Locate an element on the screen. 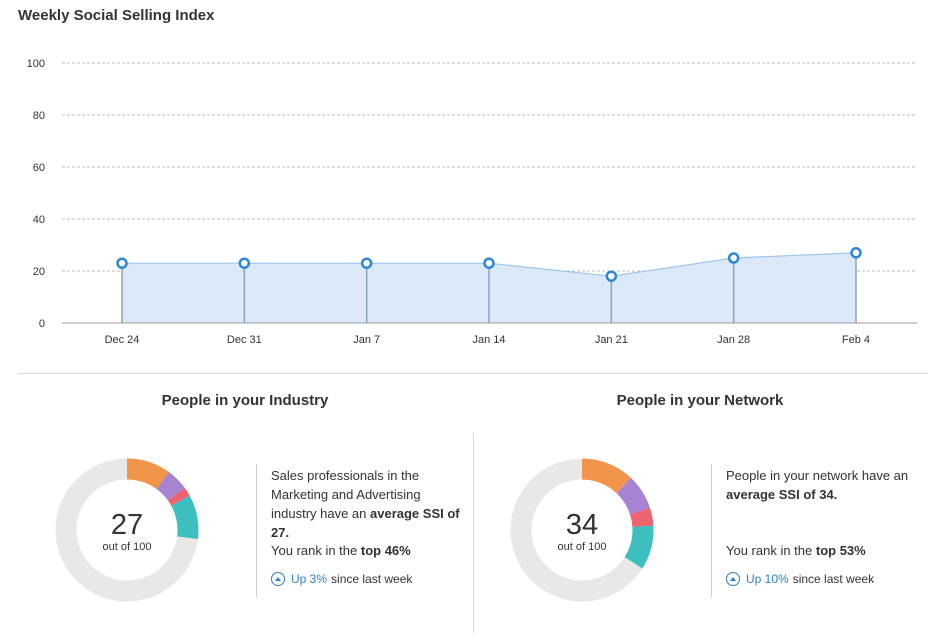  x-tick-label: Jan 14 is located at coordinates (488, 340).